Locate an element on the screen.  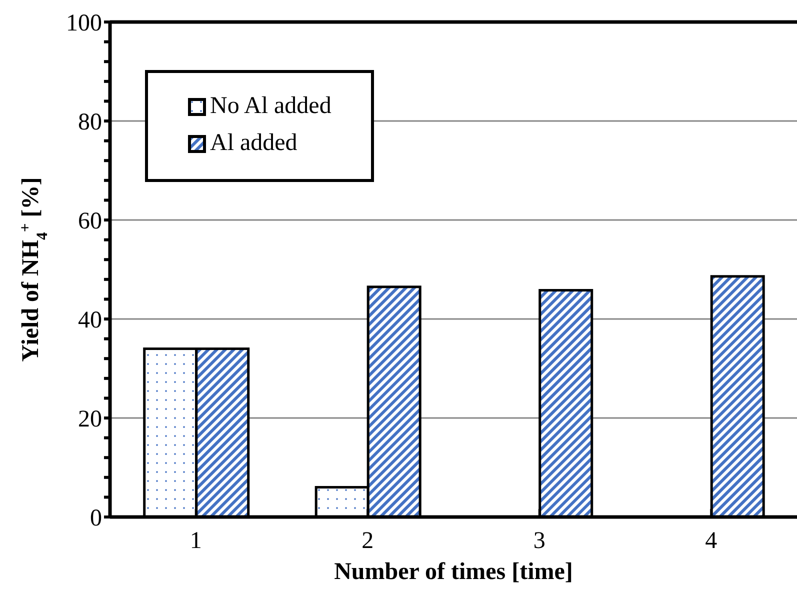
x-axis-title: Number of times [time] is located at coordinates (453, 572).